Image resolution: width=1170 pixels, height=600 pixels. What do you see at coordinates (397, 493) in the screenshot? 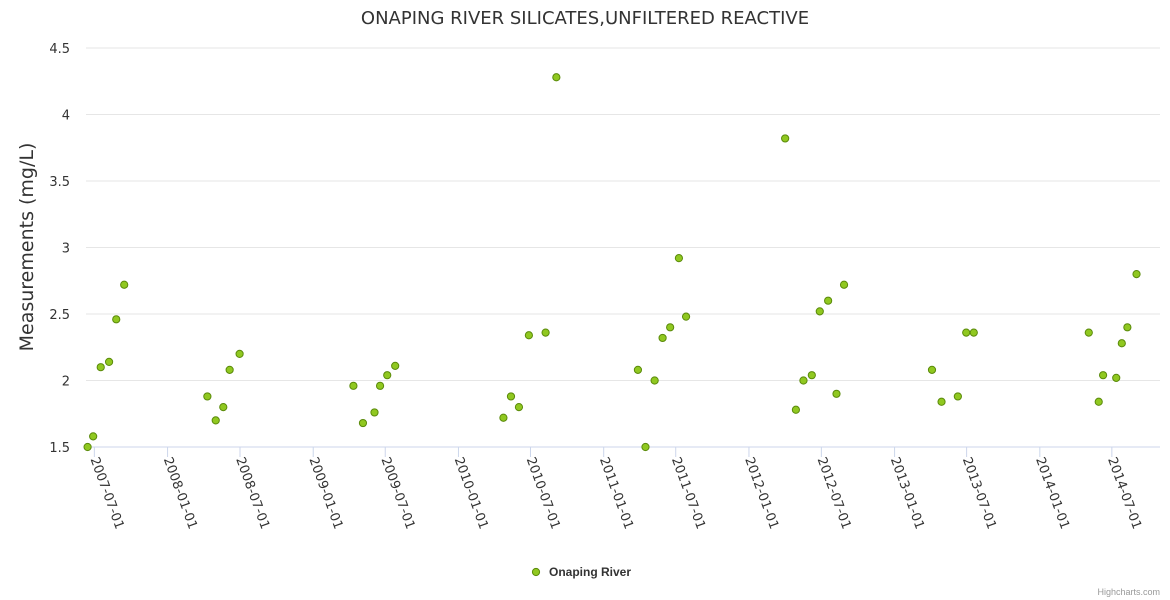
I see `x-tick-label: 2009-07-01` at bounding box center [397, 493].